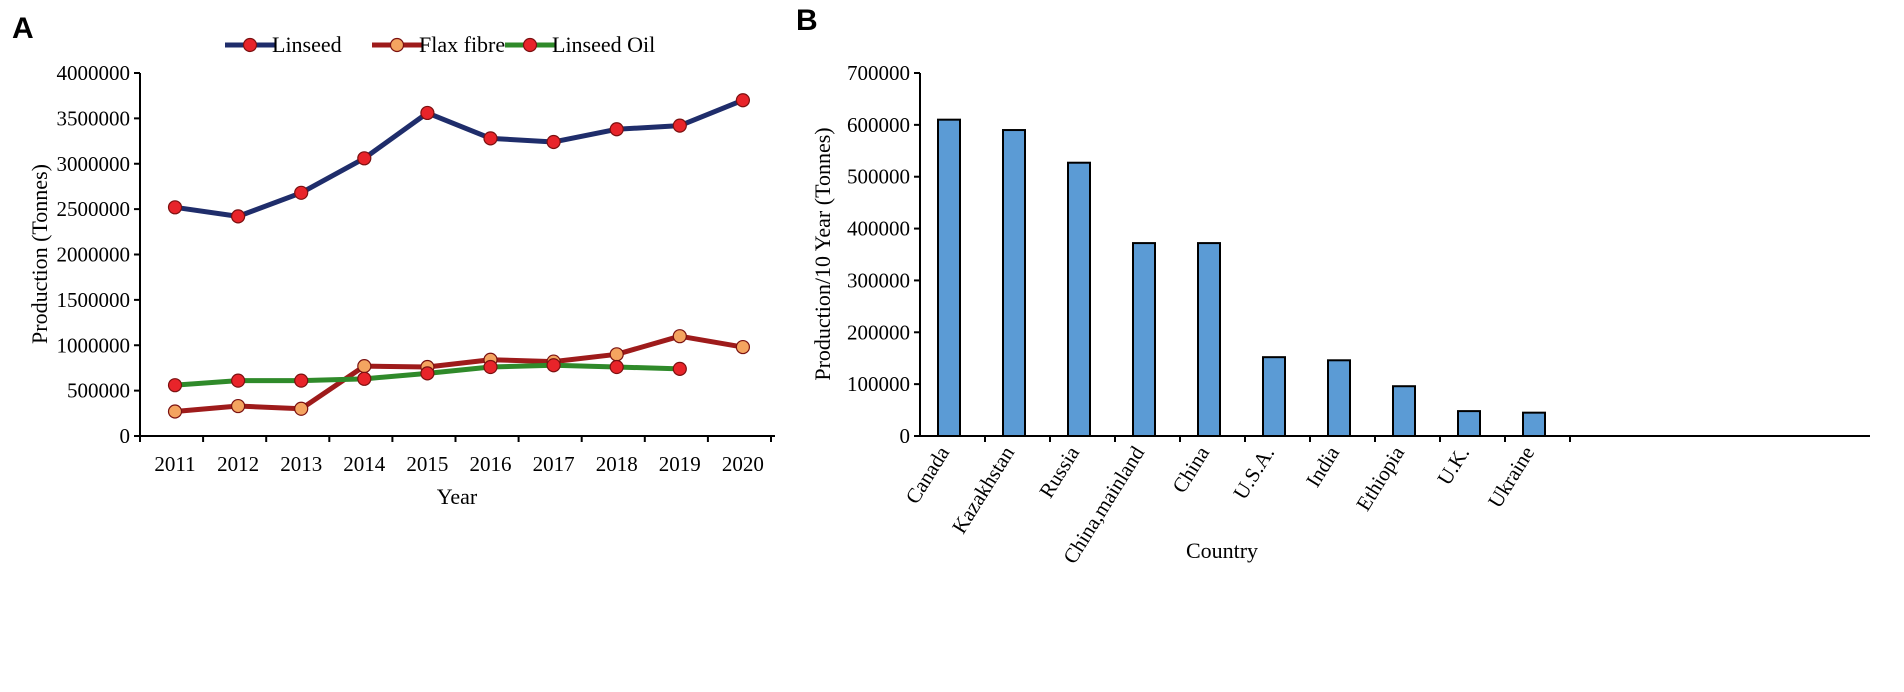 The image size is (1904, 692). I want to click on series-line-linseed, so click(459, 158).